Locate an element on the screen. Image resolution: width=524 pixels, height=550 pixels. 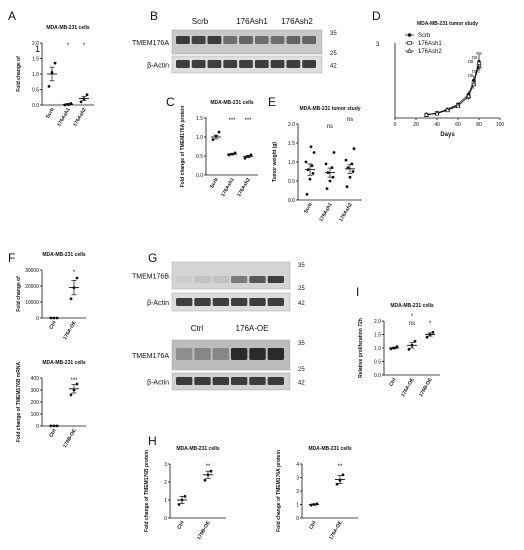
x-tick-label: Scrb is located at coordinates (308, 208).